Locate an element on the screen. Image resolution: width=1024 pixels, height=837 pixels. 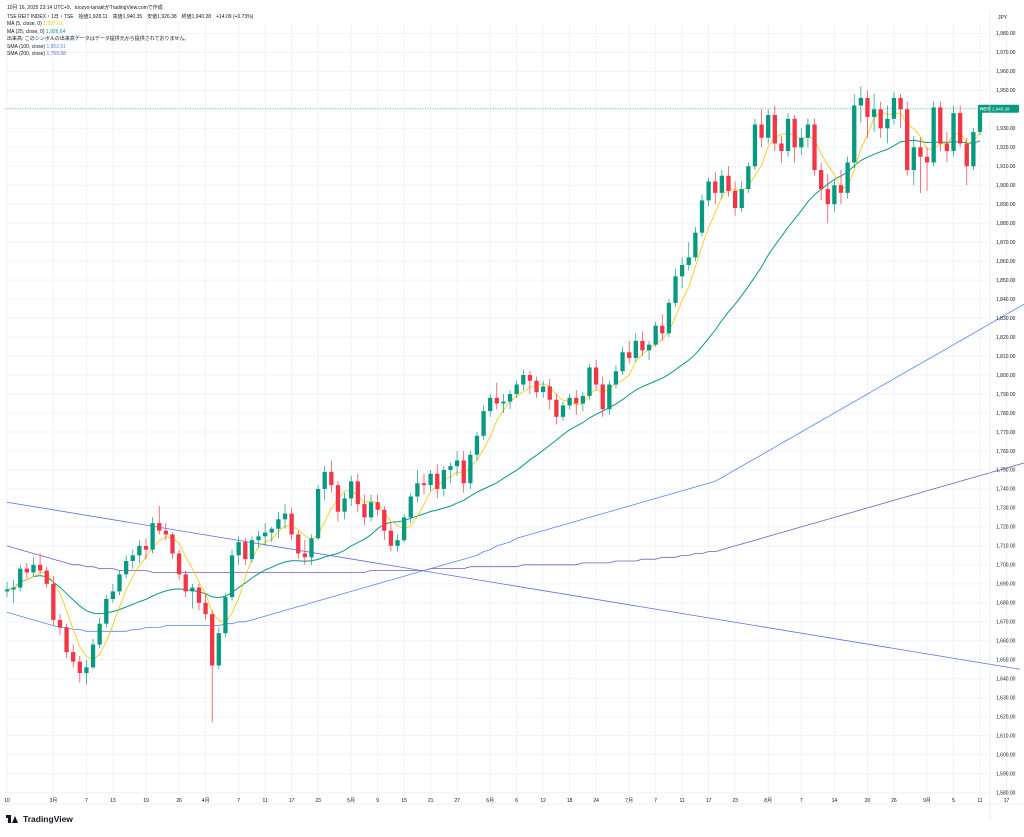
price-tick-label: 1,870.00 is located at coordinates (1006, 243).